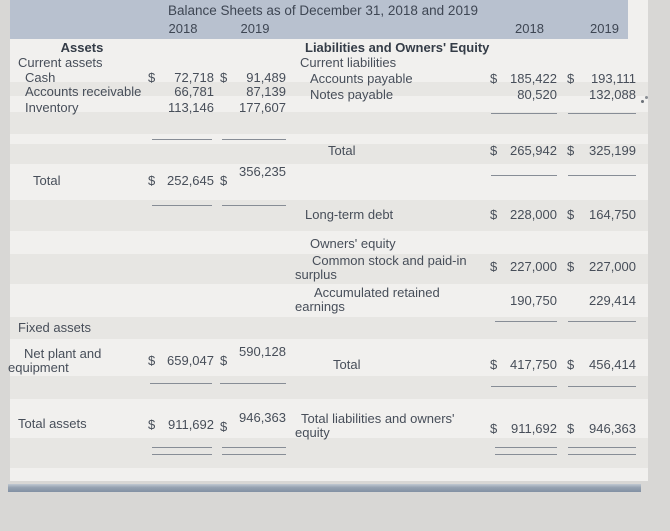 The height and width of the screenshot is (531, 670). I want to click on accounts-payable-2018-cell: $185,422, so click(523, 79).